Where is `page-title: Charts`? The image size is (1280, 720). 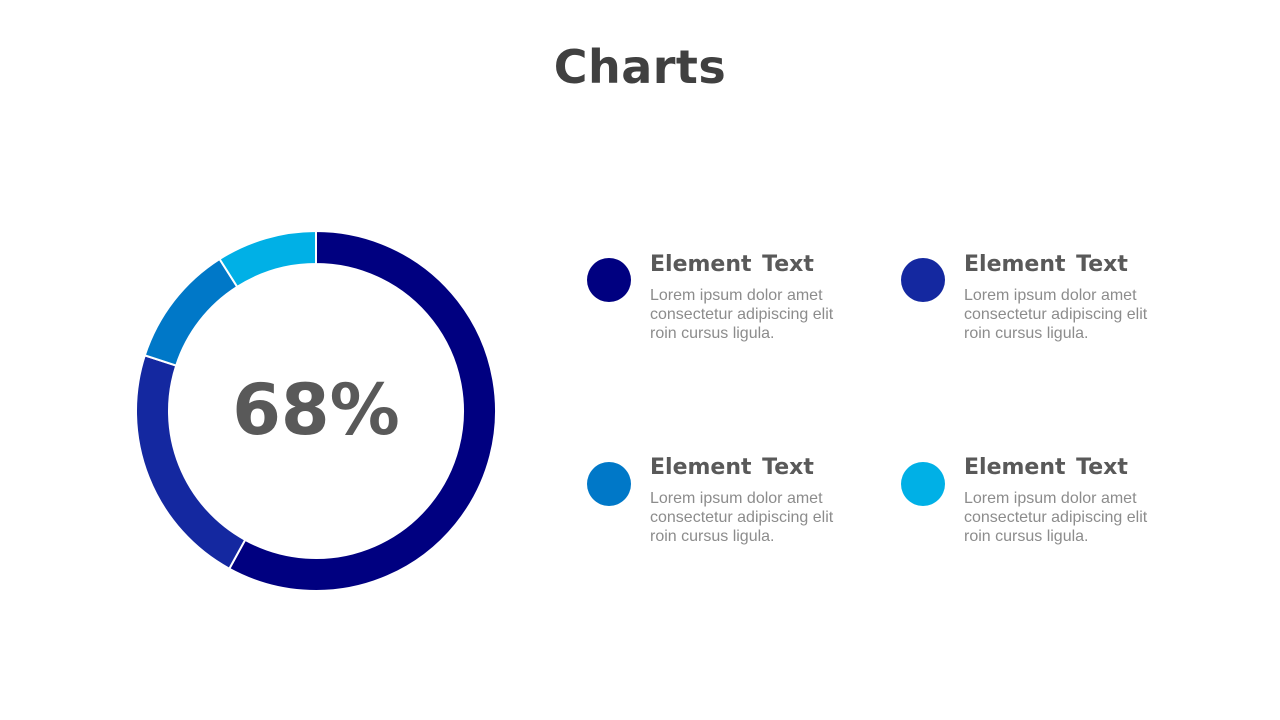
page-title: Charts is located at coordinates (640, 67).